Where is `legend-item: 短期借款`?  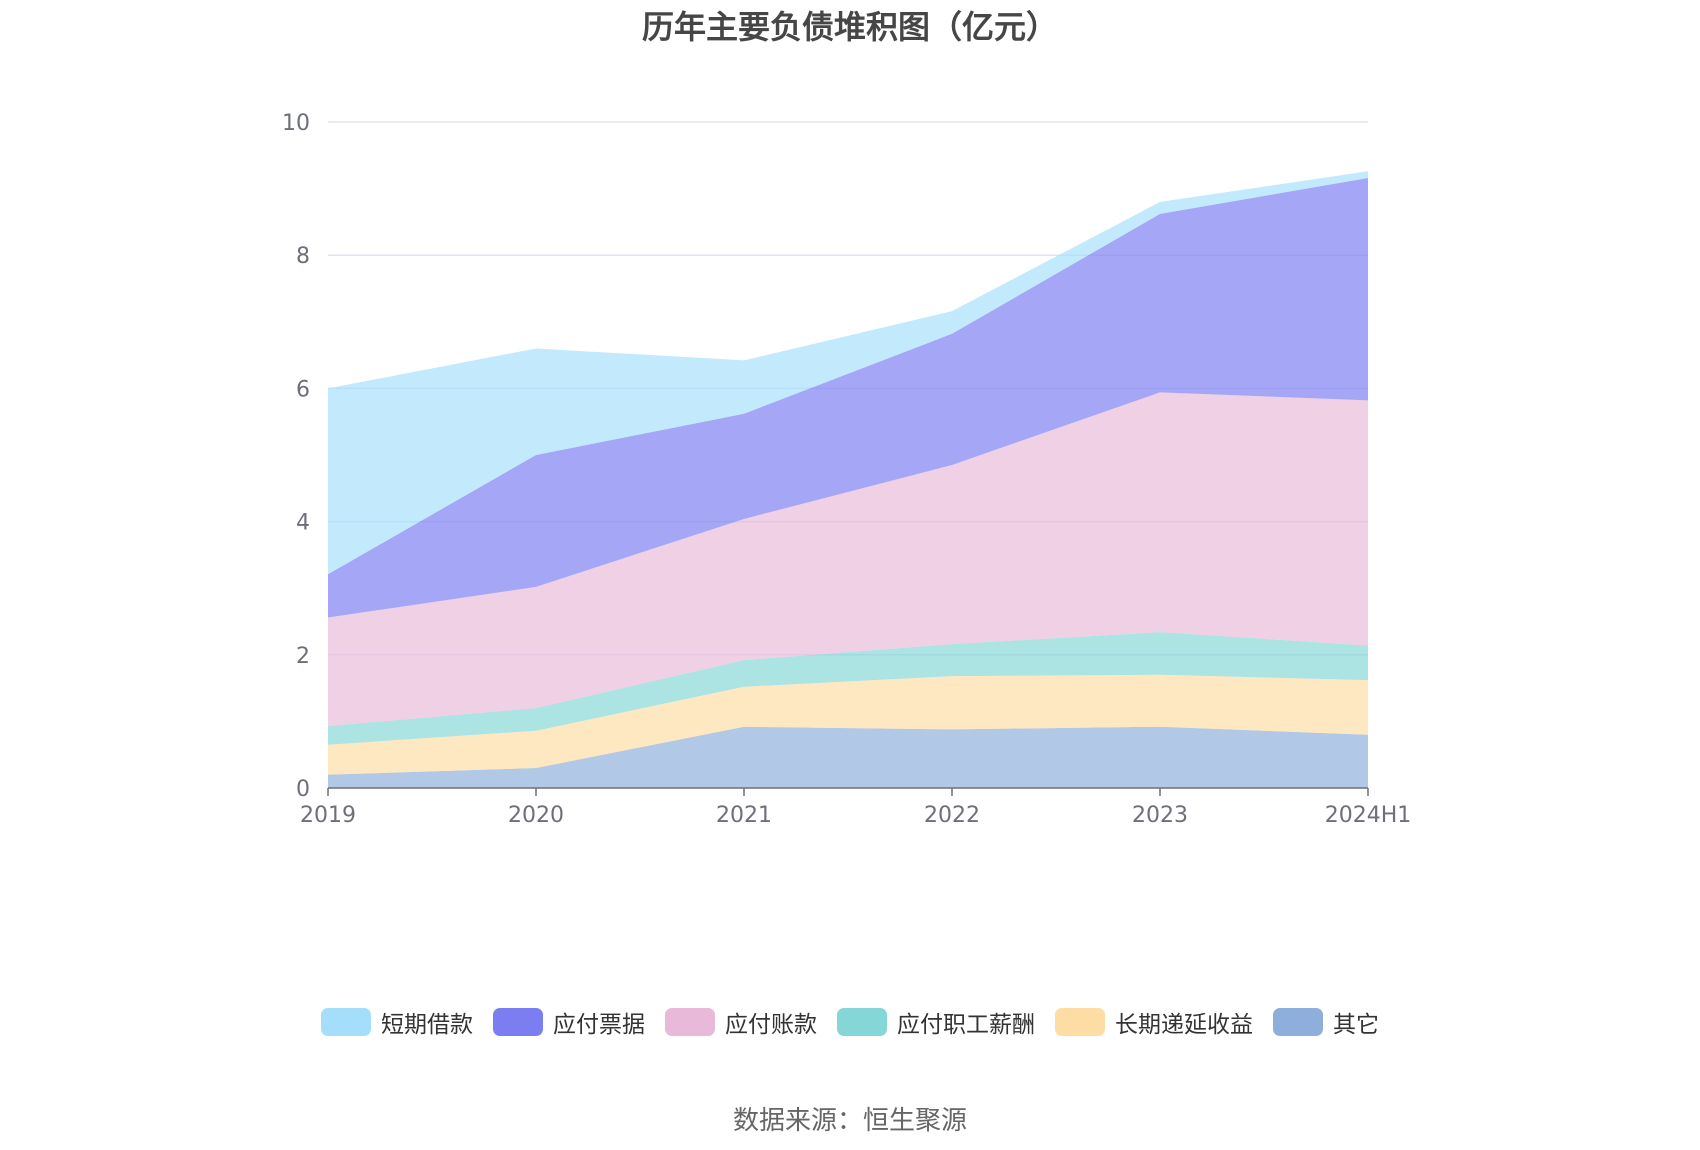 legend-item: 短期借款 is located at coordinates (397, 1022).